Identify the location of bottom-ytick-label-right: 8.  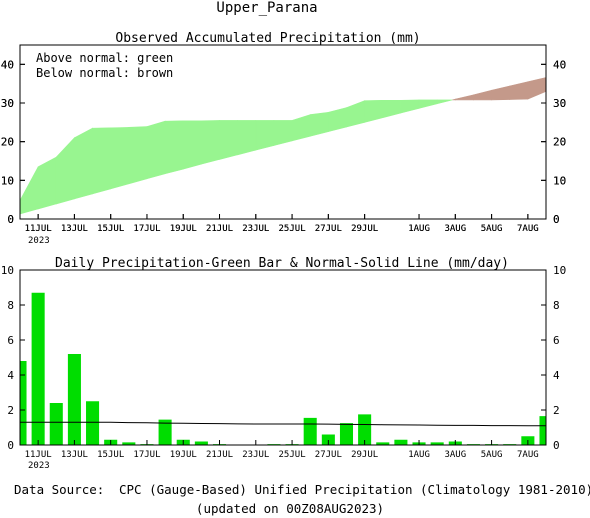
(556, 305).